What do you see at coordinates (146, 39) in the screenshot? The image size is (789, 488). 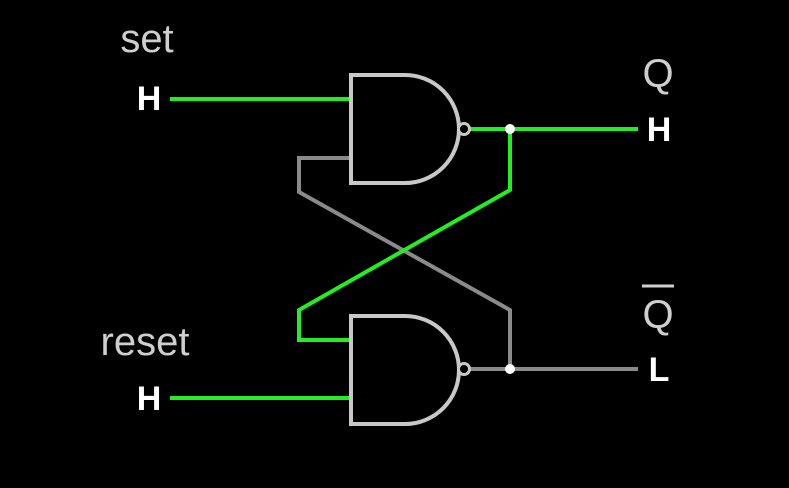 I see `set-label: set` at bounding box center [146, 39].